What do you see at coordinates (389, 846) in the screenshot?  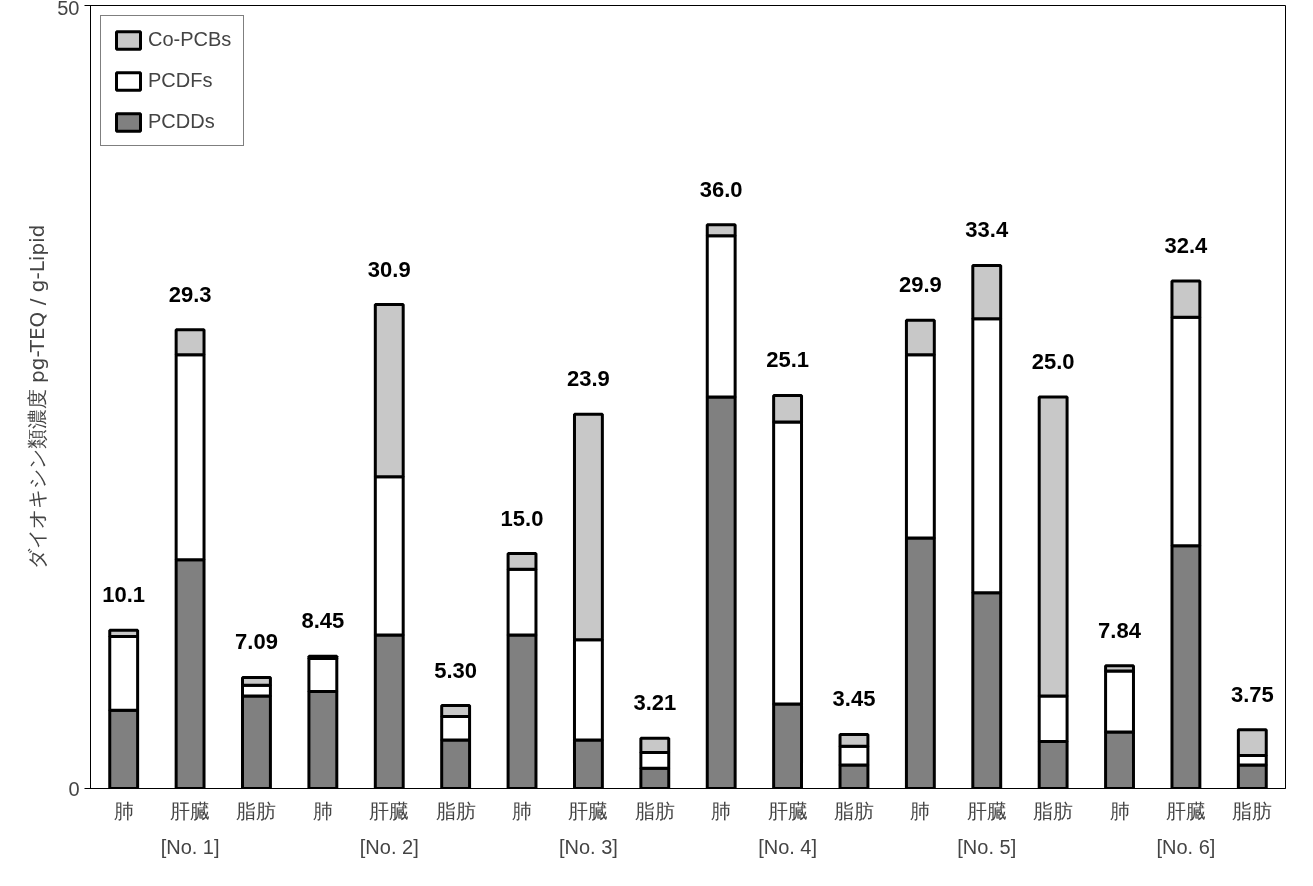 I see `text: [No. 2]` at bounding box center [389, 846].